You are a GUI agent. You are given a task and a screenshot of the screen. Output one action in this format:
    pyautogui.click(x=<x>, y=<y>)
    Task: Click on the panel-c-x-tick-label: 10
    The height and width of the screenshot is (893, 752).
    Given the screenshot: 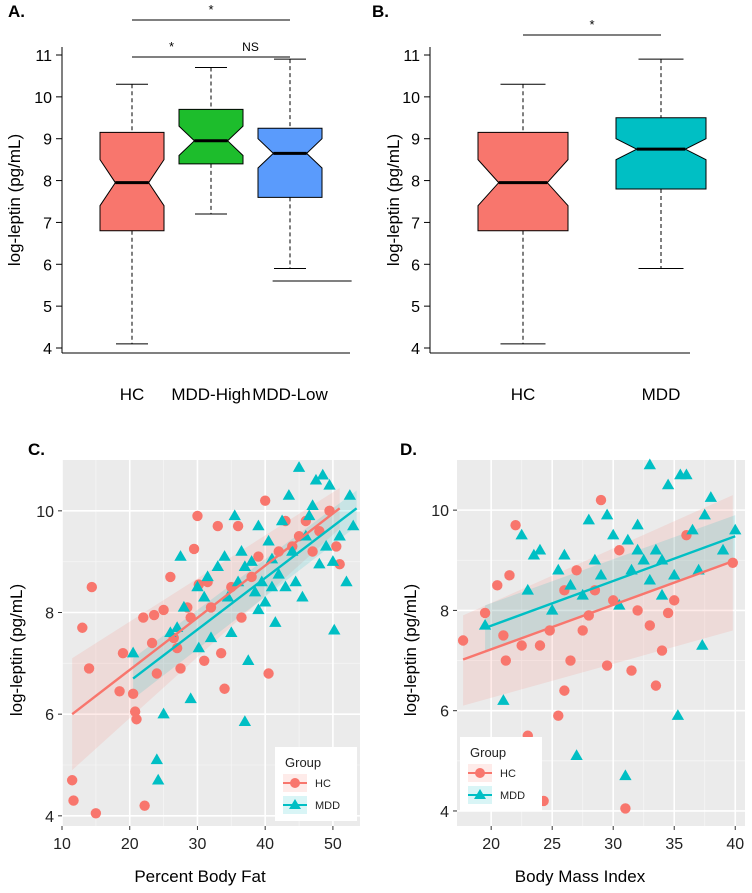 What is the action you would take?
    pyautogui.click(x=62, y=844)
    